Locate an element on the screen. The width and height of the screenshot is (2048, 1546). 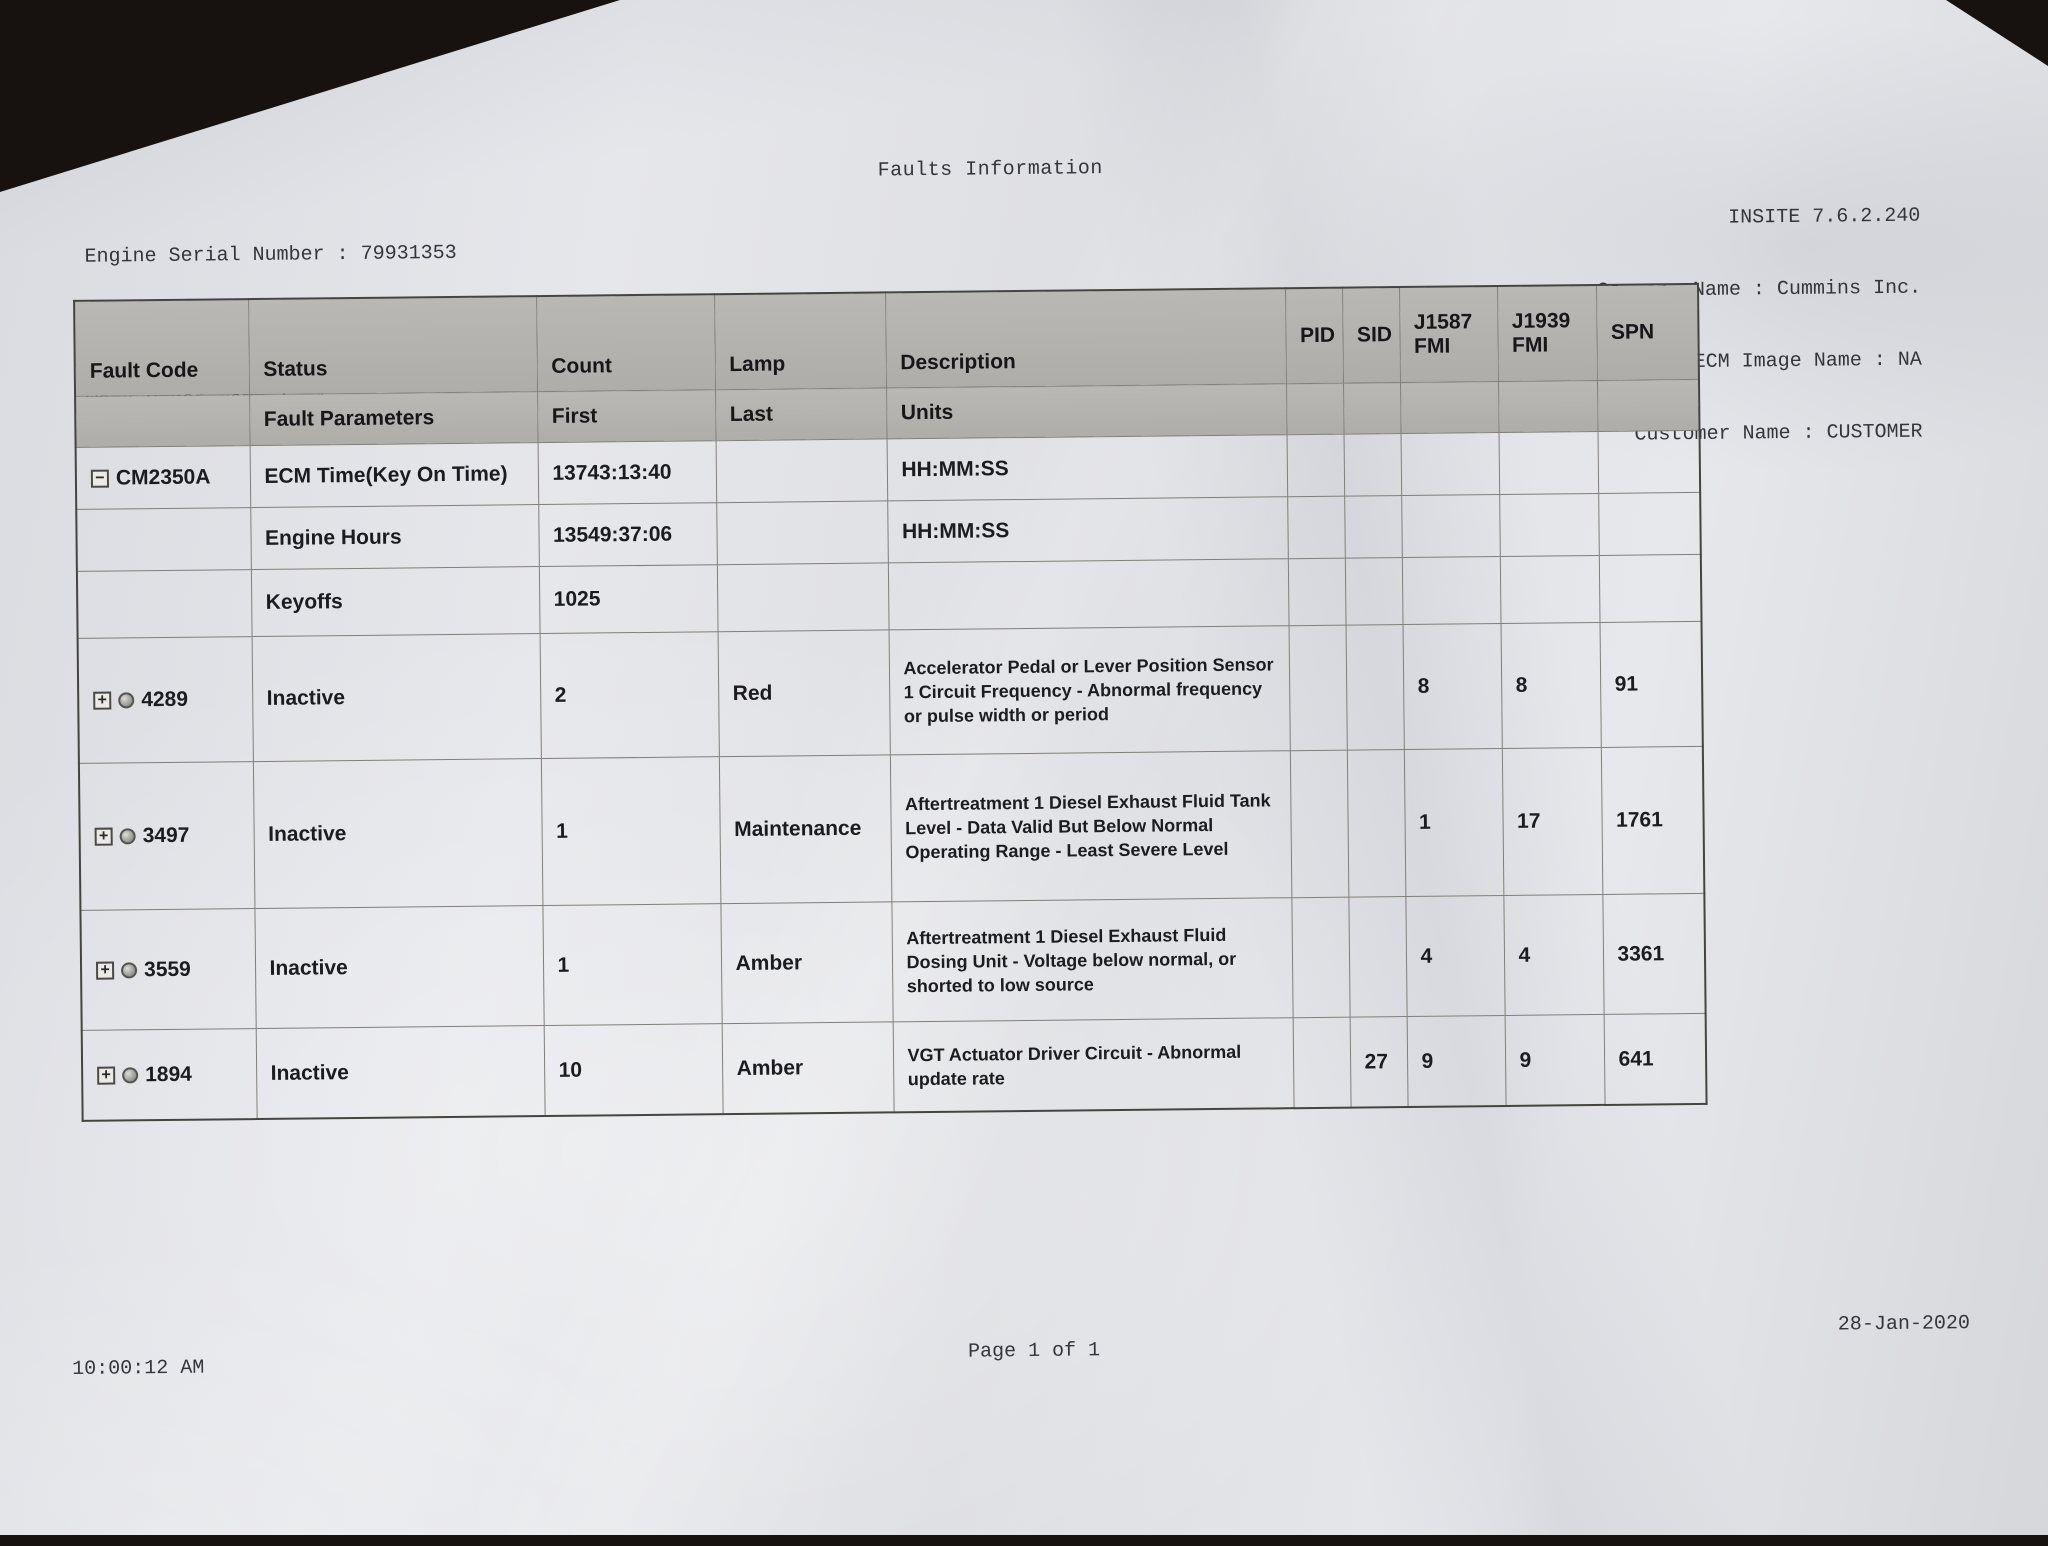
engine-serial-number: Engine Serial Number : 79931353 is located at coordinates (270, 255).